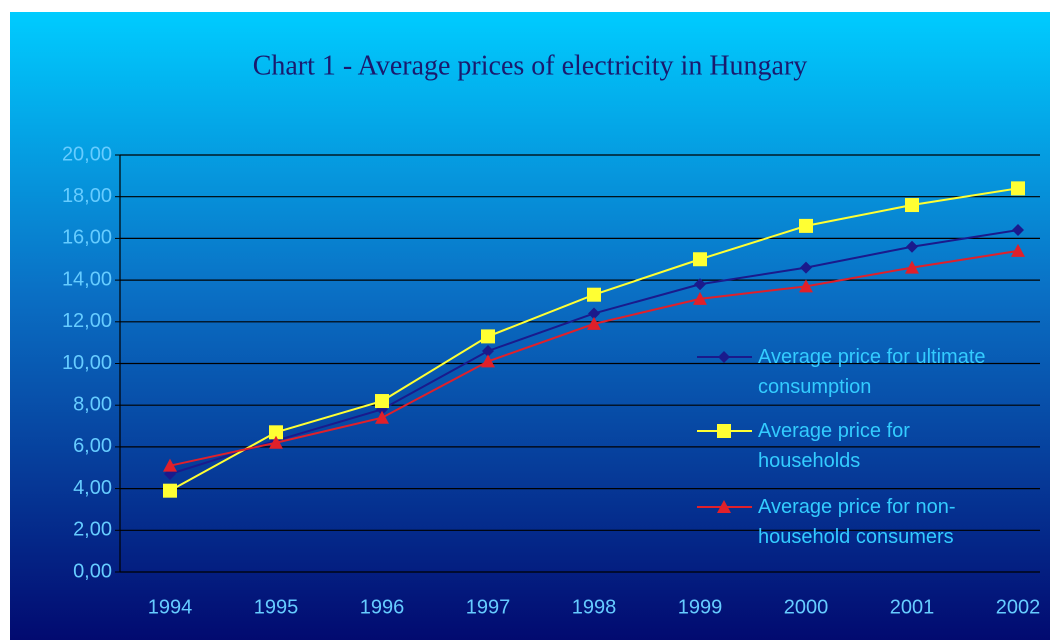  What do you see at coordinates (834, 446) in the screenshot?
I see `legend-label: Average price for households` at bounding box center [834, 446].